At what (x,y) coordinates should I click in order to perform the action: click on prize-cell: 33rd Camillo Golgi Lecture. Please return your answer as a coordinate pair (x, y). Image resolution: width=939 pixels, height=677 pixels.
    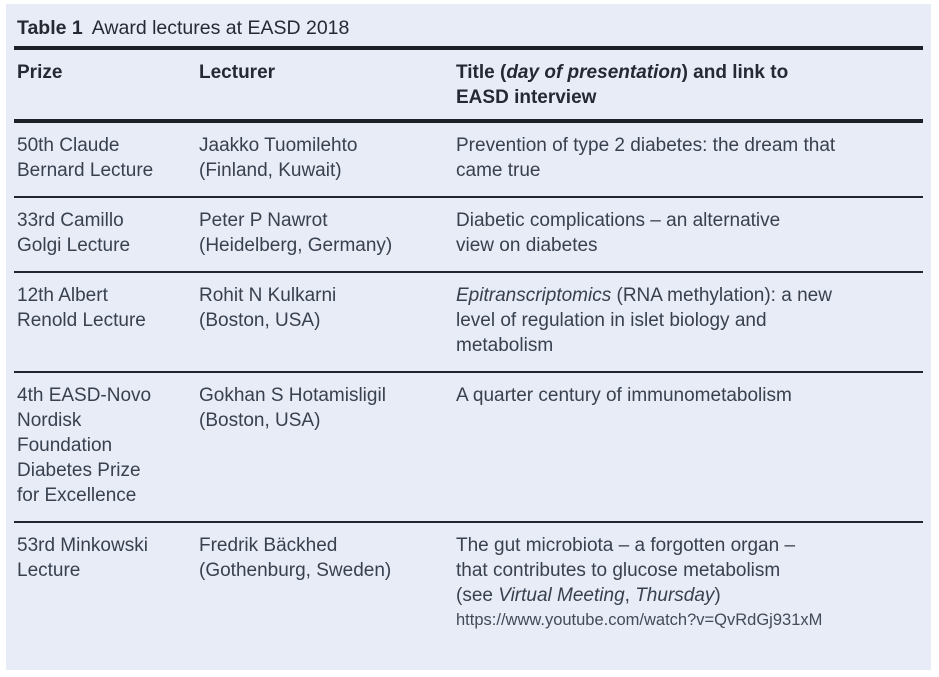
    Looking at the image, I should click on (106, 234).